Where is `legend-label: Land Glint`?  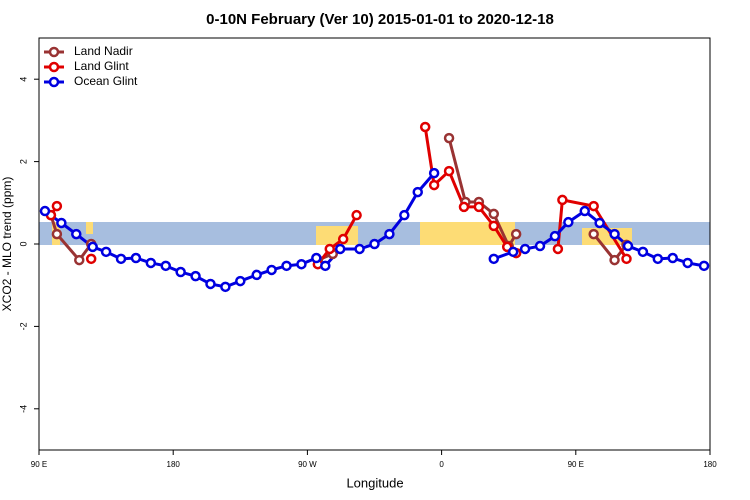 legend-label: Land Glint is located at coordinates (101, 66).